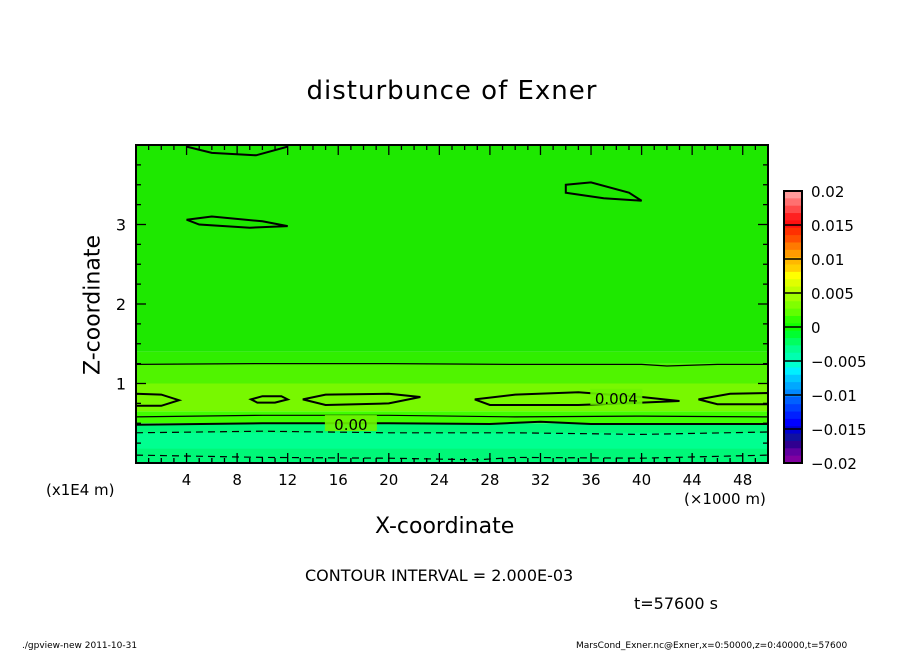 Image resolution: width=904 pixels, height=654 pixels. Describe the element at coordinates (676, 603) in the screenshot. I see `time-label: t=57600 s` at that location.